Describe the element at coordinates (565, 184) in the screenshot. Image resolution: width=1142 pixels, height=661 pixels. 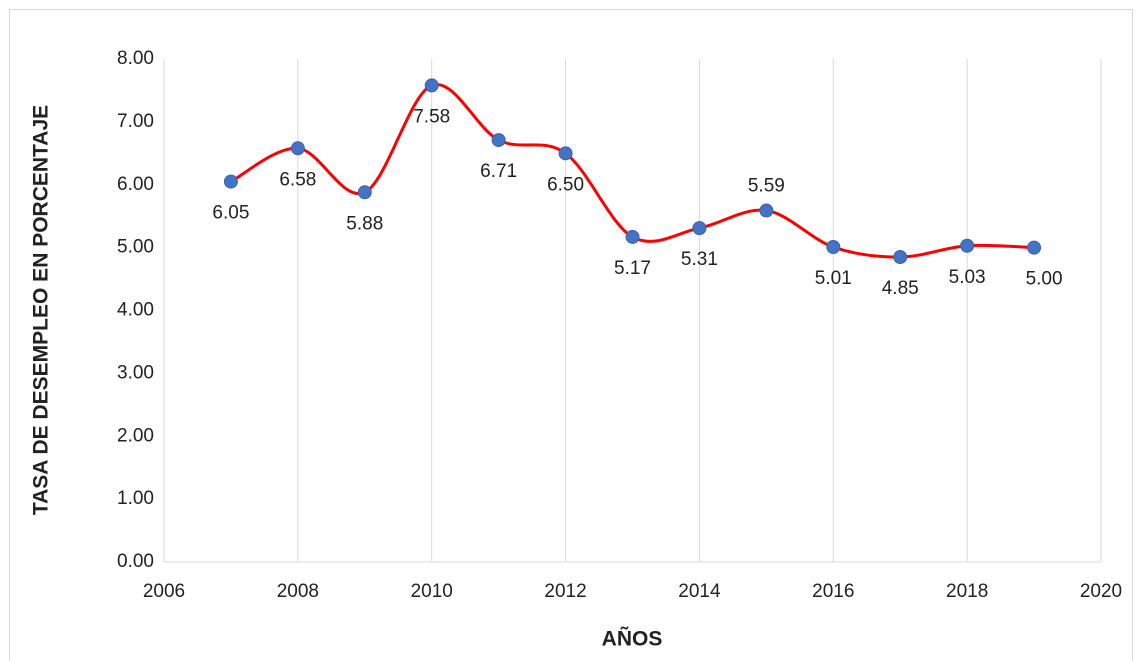
I see `data-label: 6.50` at that location.